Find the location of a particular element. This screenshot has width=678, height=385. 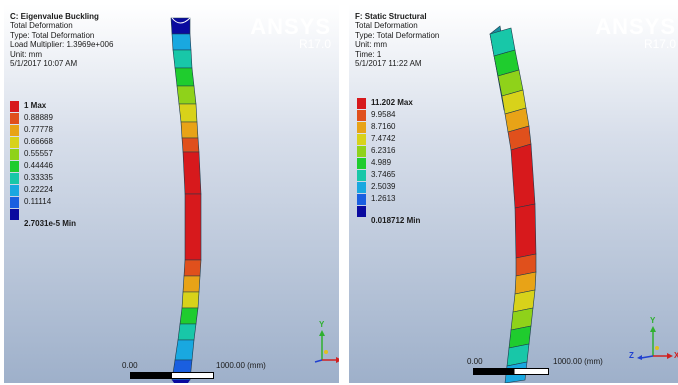

z-axis-label: Z is located at coordinates (631, 355).